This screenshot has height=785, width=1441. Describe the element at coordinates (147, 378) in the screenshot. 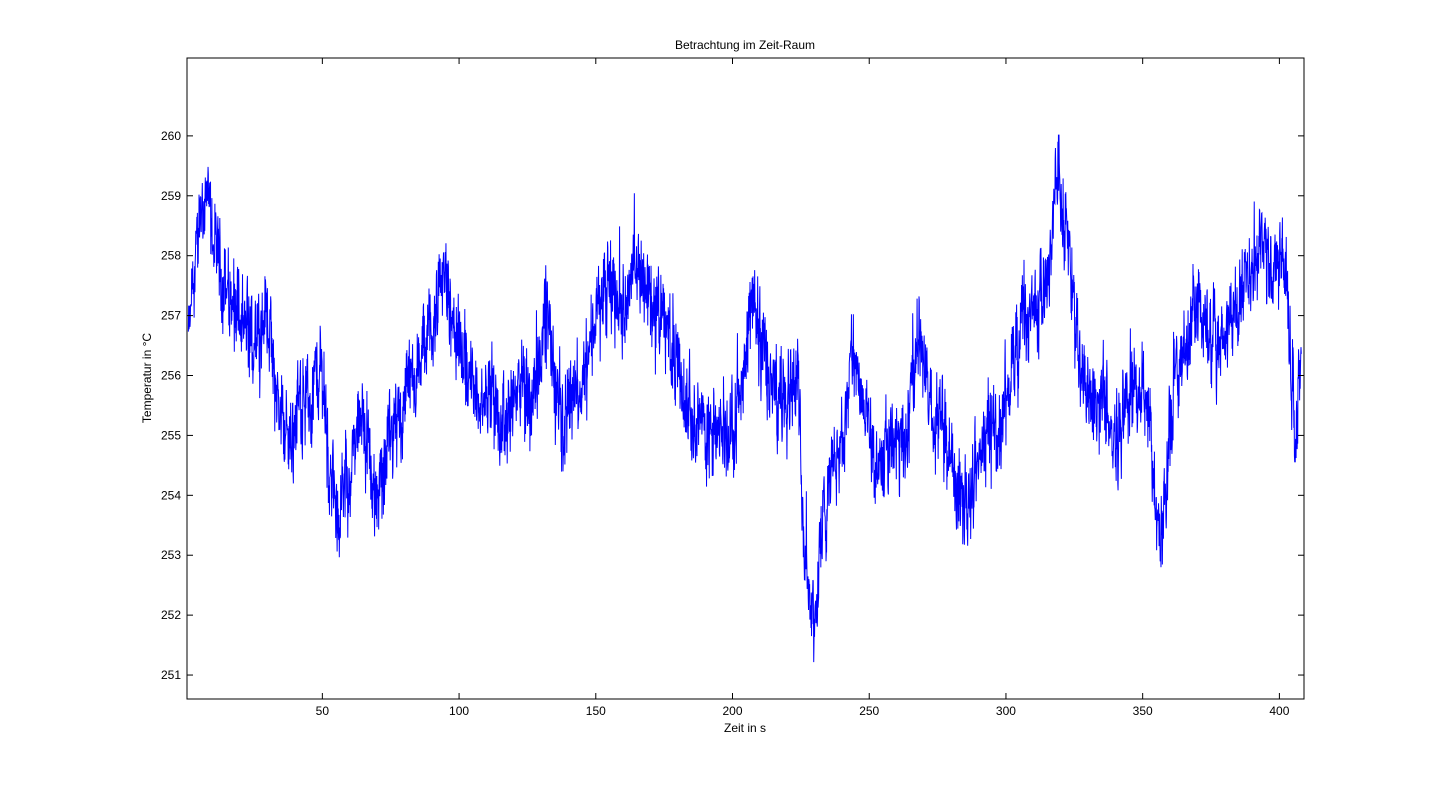

I see `y-axis-title: Temperatur in °C` at that location.